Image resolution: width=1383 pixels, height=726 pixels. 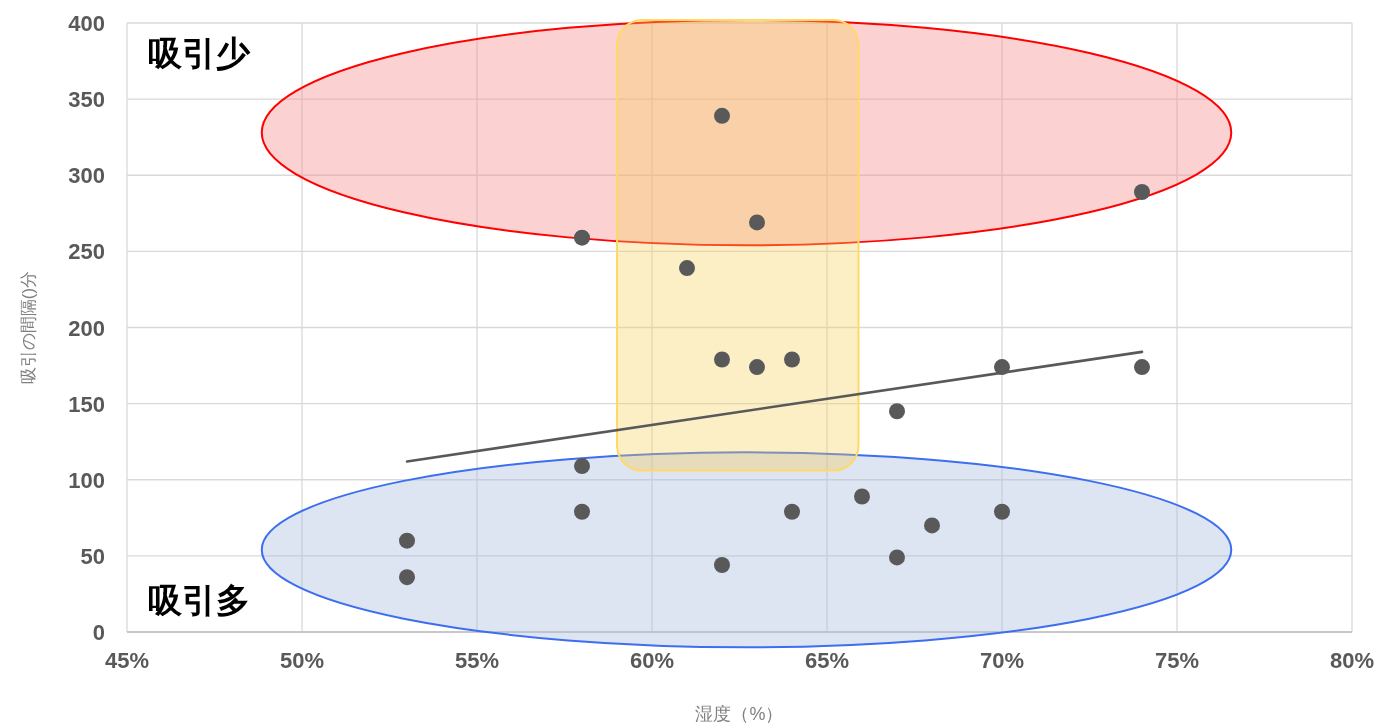 What do you see at coordinates (86, 100) in the screenshot?
I see `y-tick-label: 350` at bounding box center [86, 100].